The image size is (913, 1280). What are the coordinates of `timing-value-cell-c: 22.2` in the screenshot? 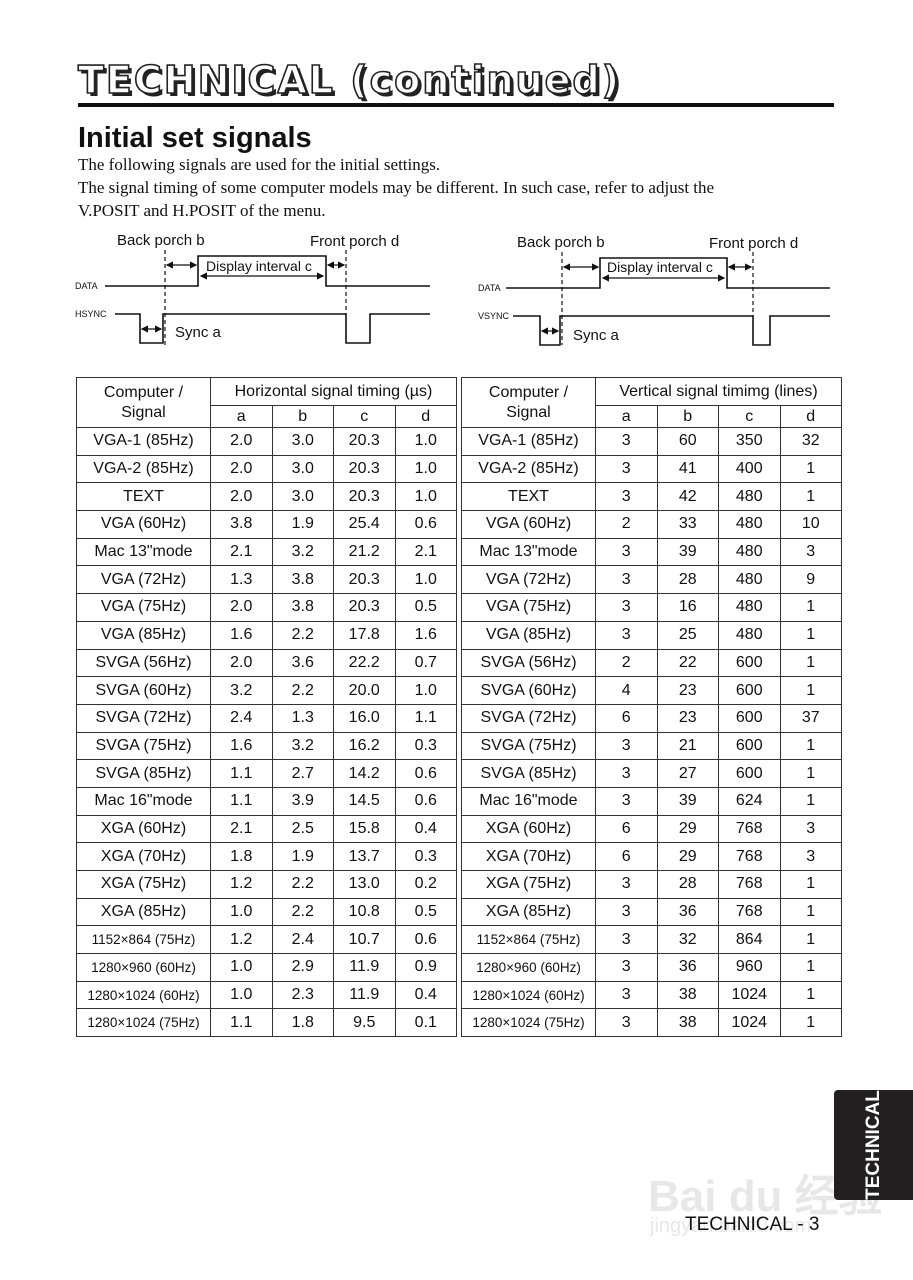 It's located at (364, 663).